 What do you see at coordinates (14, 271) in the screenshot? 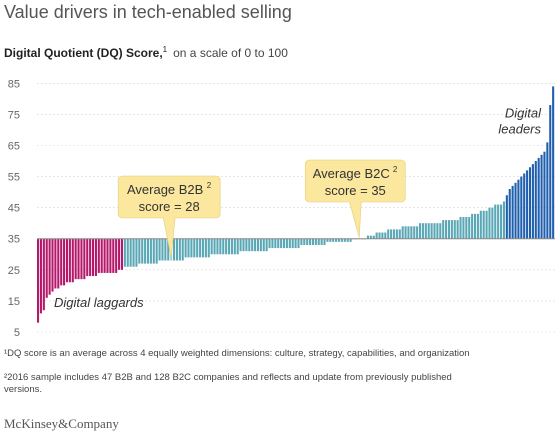
I see `y-tick-label: 25` at bounding box center [14, 271].